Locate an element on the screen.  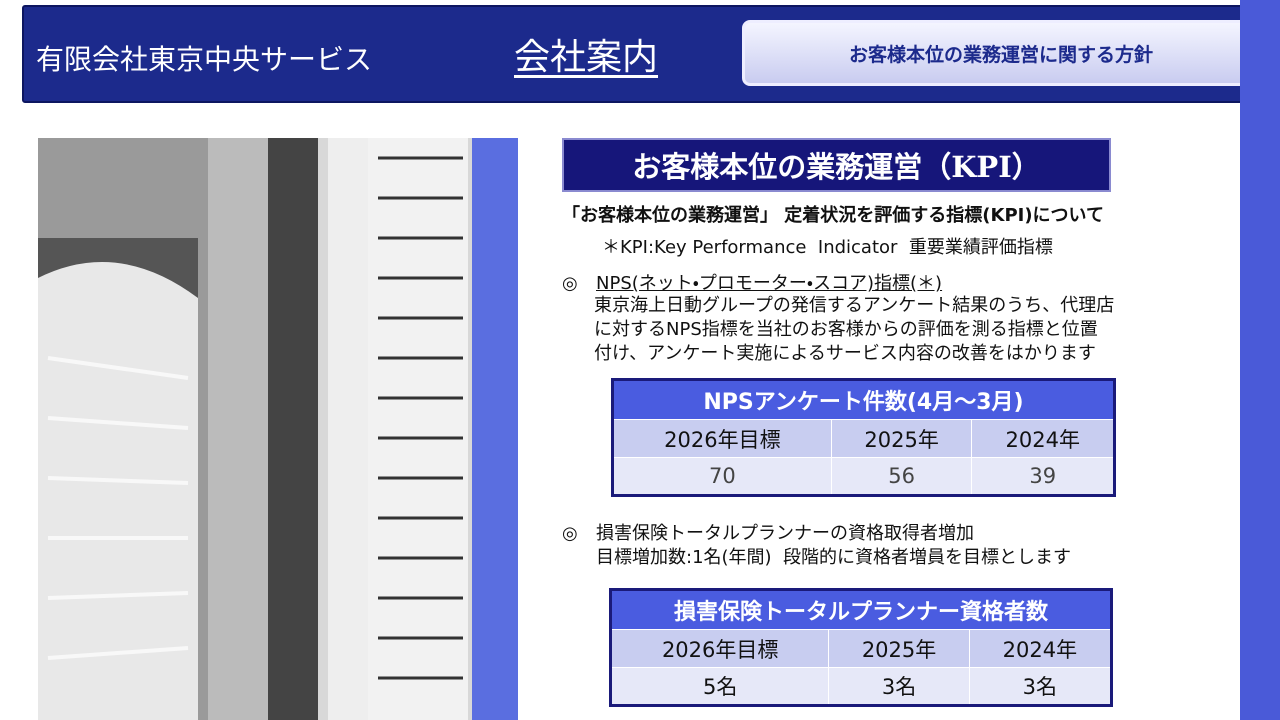
item-body: 東京海上日動グループの発信するアンケート結果のうち、代理店 is located at coordinates (854, 305).